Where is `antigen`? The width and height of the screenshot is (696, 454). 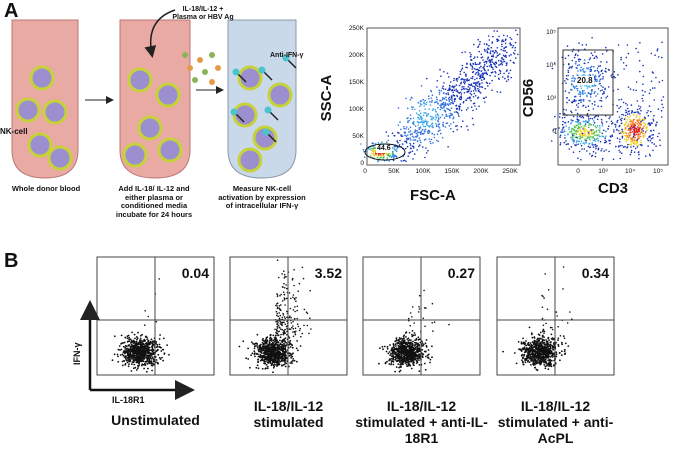 antigen is located at coordinates (212, 55).